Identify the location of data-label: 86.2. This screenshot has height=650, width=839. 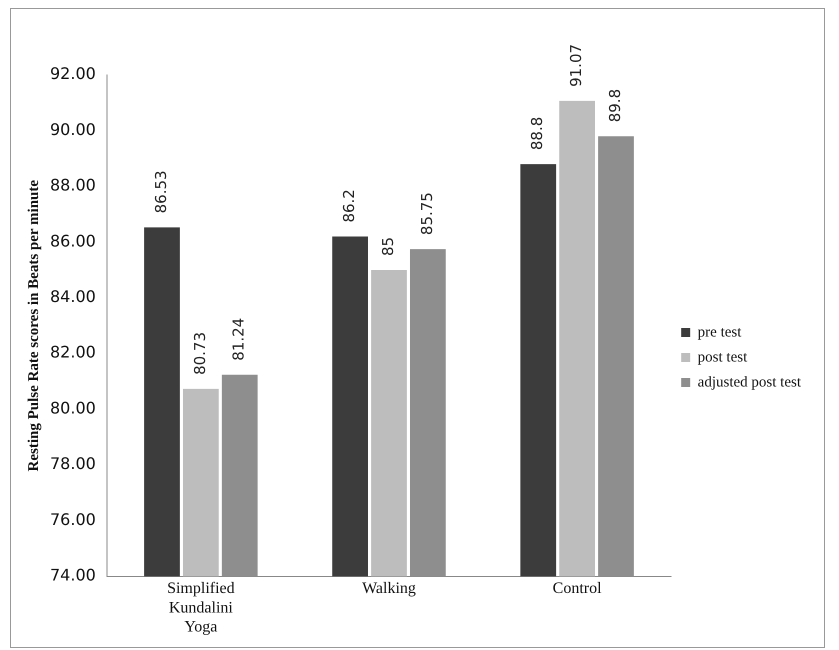
(349, 206).